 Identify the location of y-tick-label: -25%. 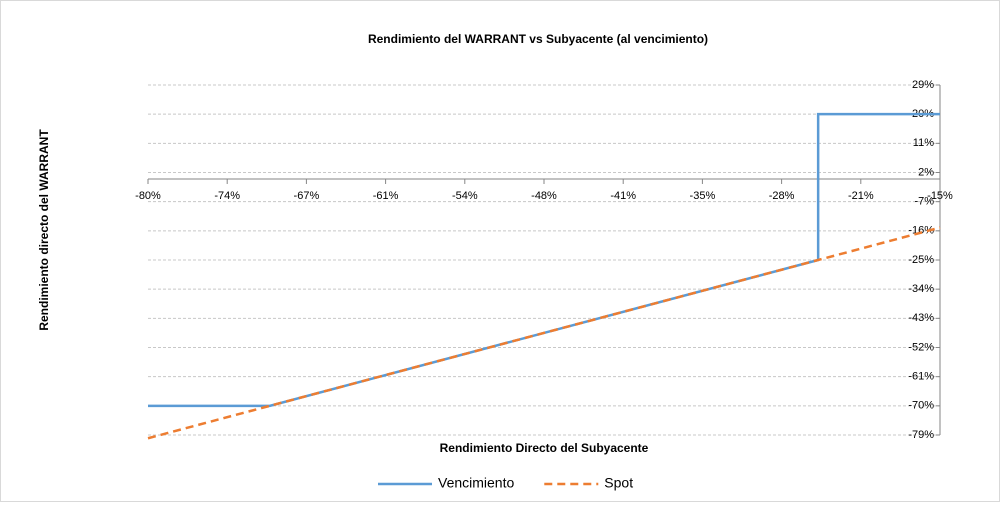
(921, 260).